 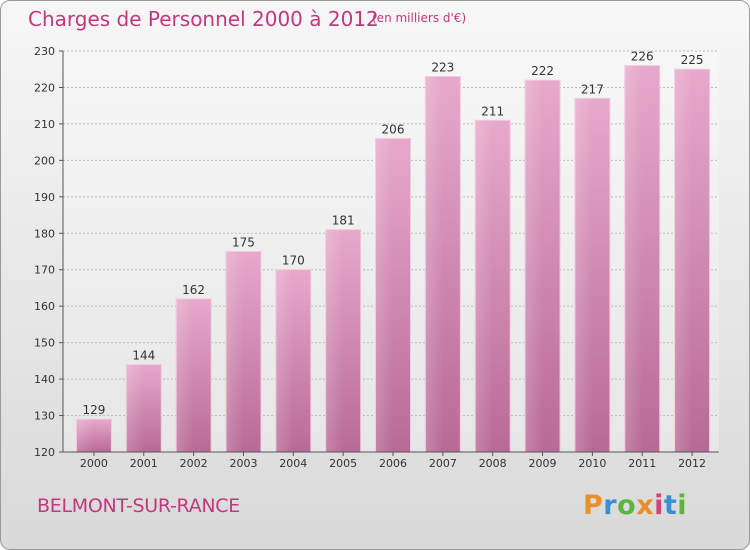 I want to click on data-label: 144, so click(x=143, y=356).